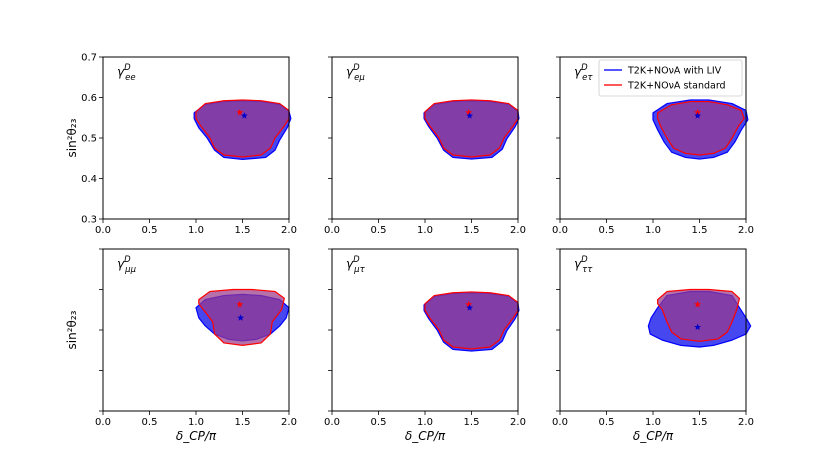  Describe the element at coordinates (89, 179) in the screenshot. I see `y-tick-label: 0.4` at that location.